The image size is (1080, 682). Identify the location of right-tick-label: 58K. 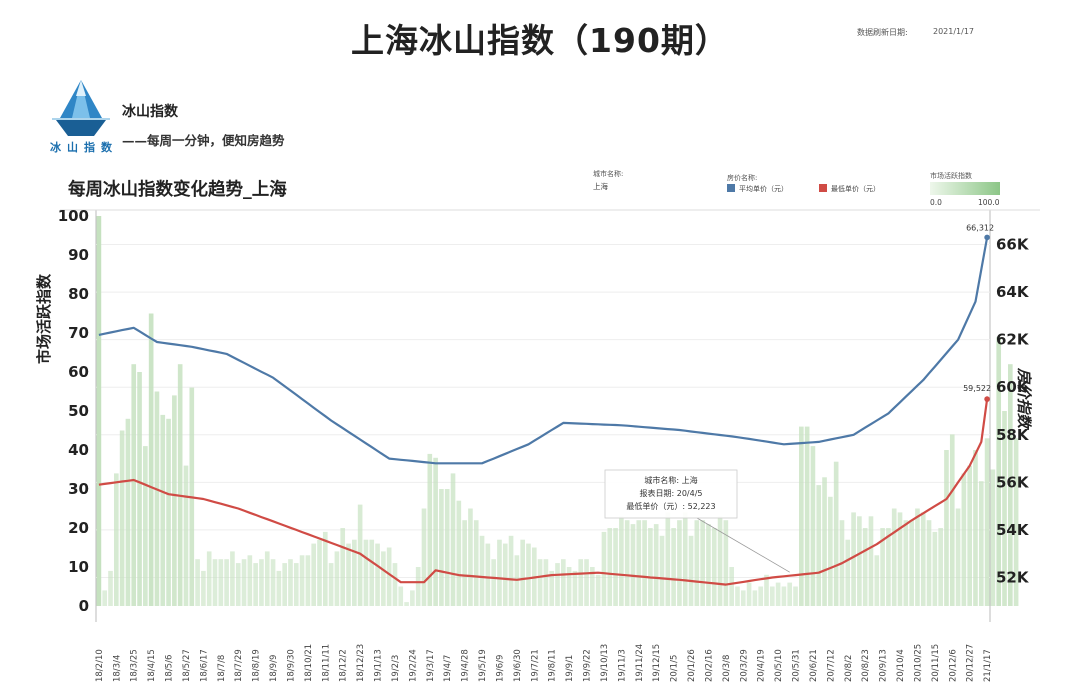
(1013, 435).